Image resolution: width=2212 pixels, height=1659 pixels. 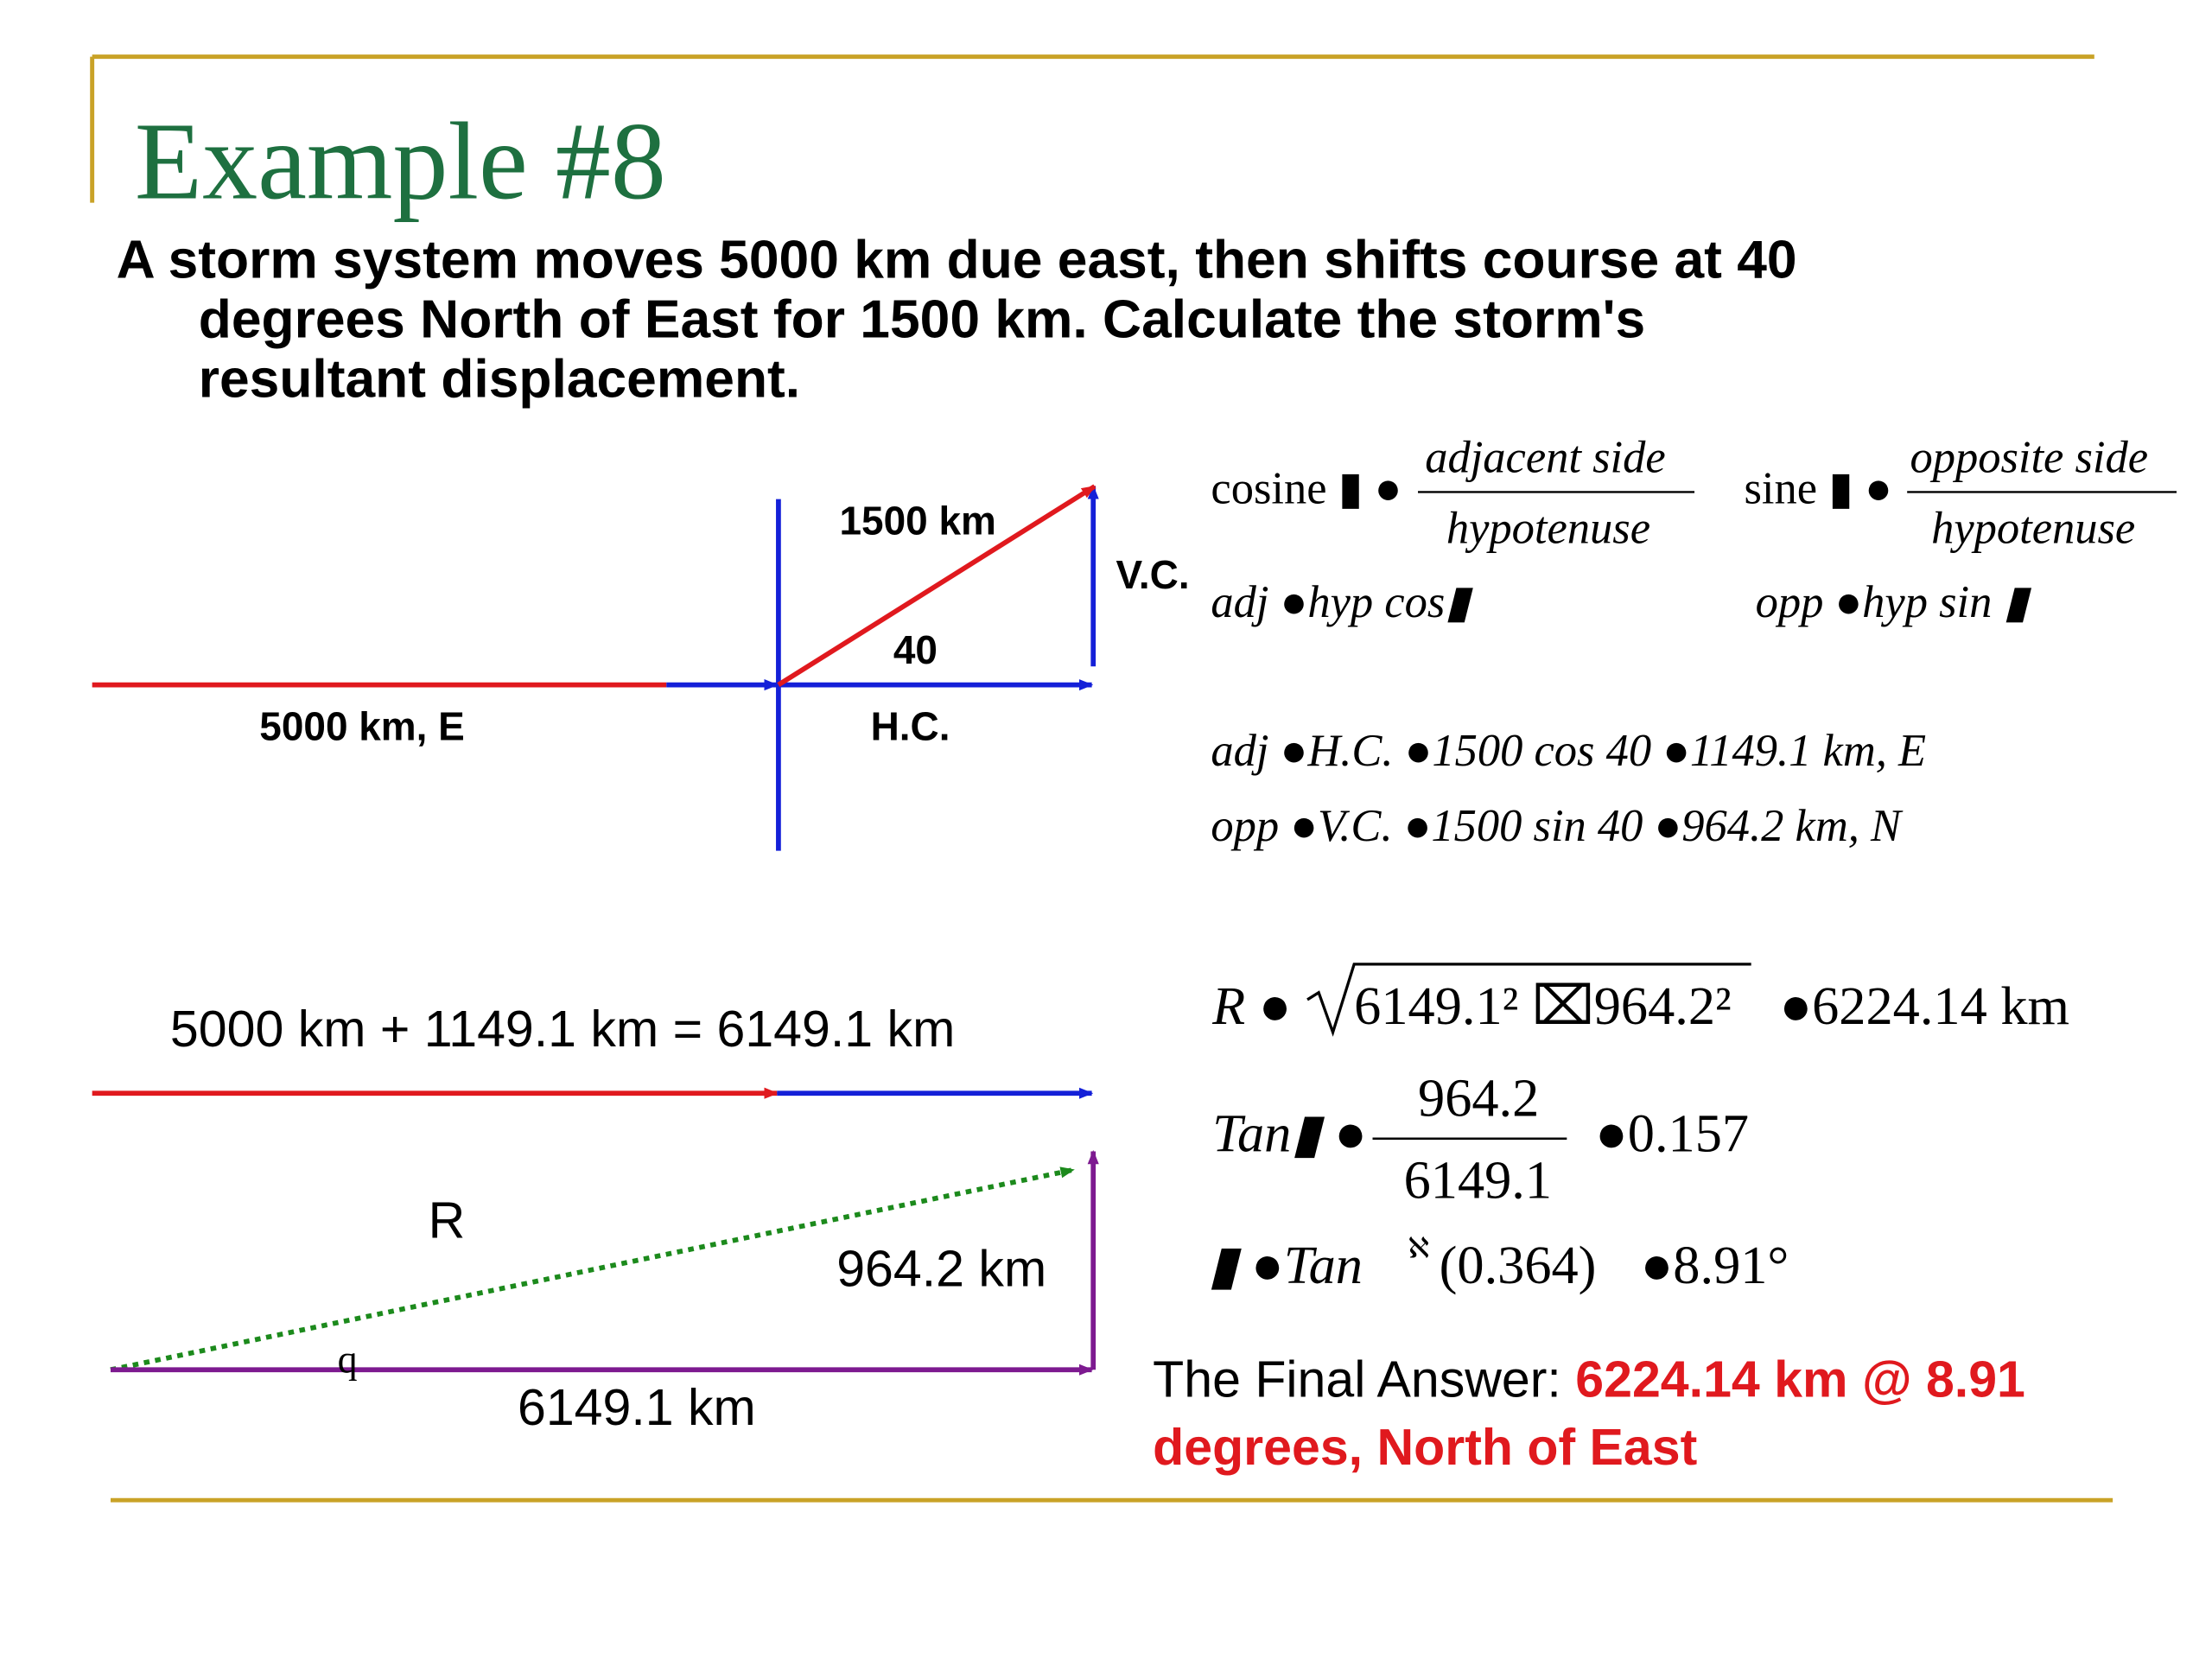 What do you see at coordinates (1545, 457) in the screenshot?
I see `numerator: adjacent side` at bounding box center [1545, 457].